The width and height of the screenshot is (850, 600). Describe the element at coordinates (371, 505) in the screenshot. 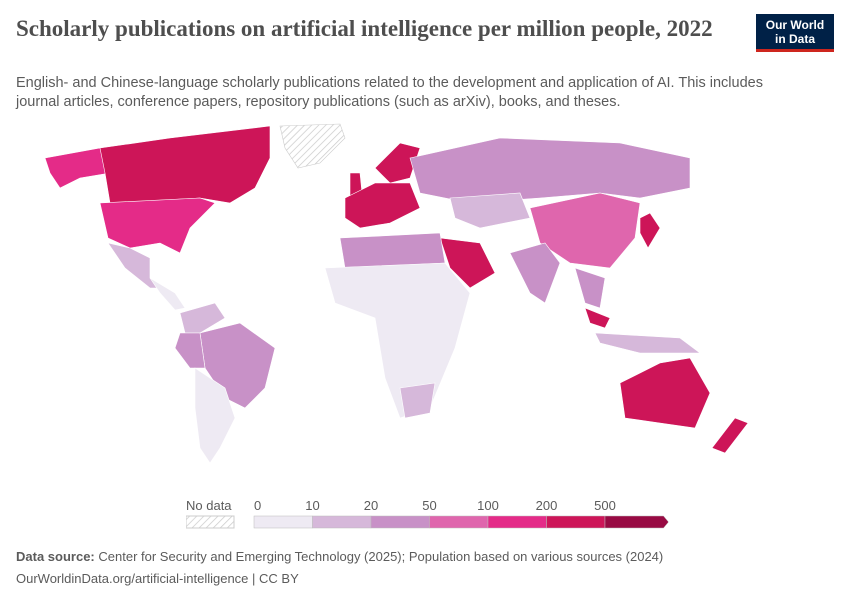

I see `legend-tick-label: 20` at that location.